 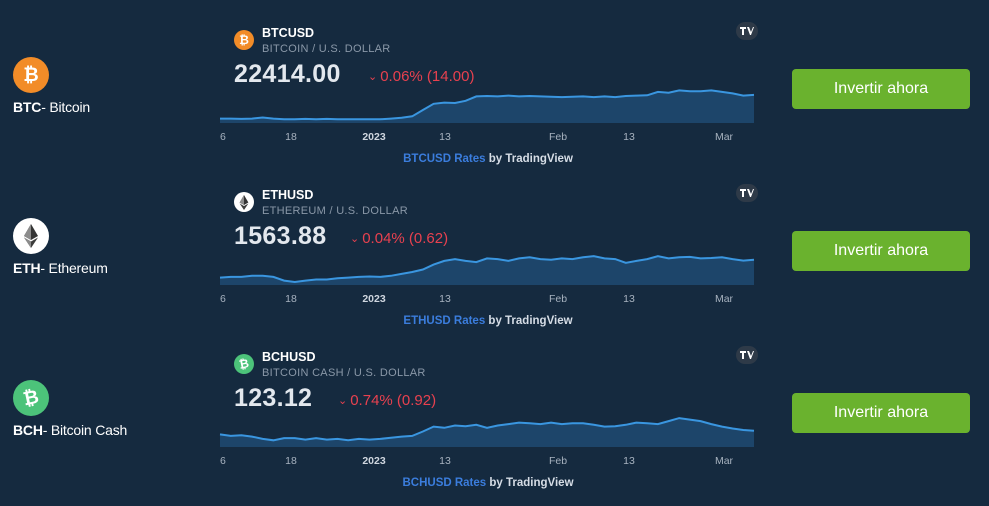 I want to click on rates-link: ETHUSD Rates, so click(x=444, y=321).